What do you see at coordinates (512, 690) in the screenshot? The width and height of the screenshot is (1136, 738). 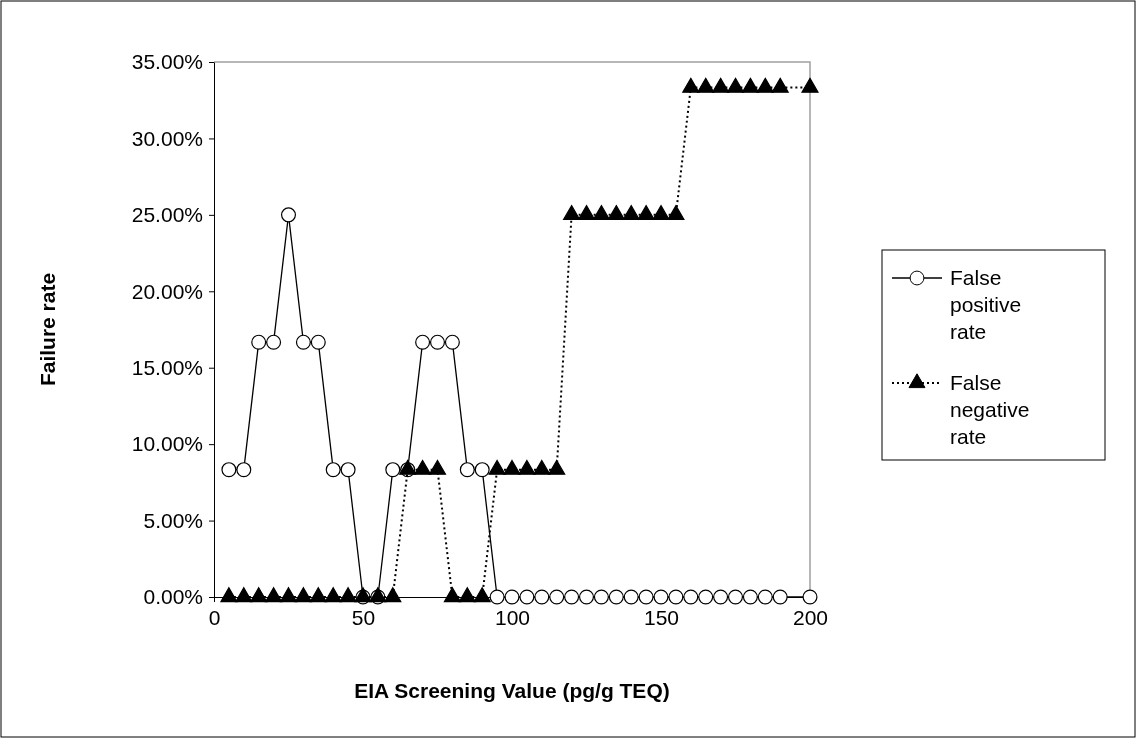 I see `x-axis-title: EIA Screening Value (pg/g TEQ)` at bounding box center [512, 690].